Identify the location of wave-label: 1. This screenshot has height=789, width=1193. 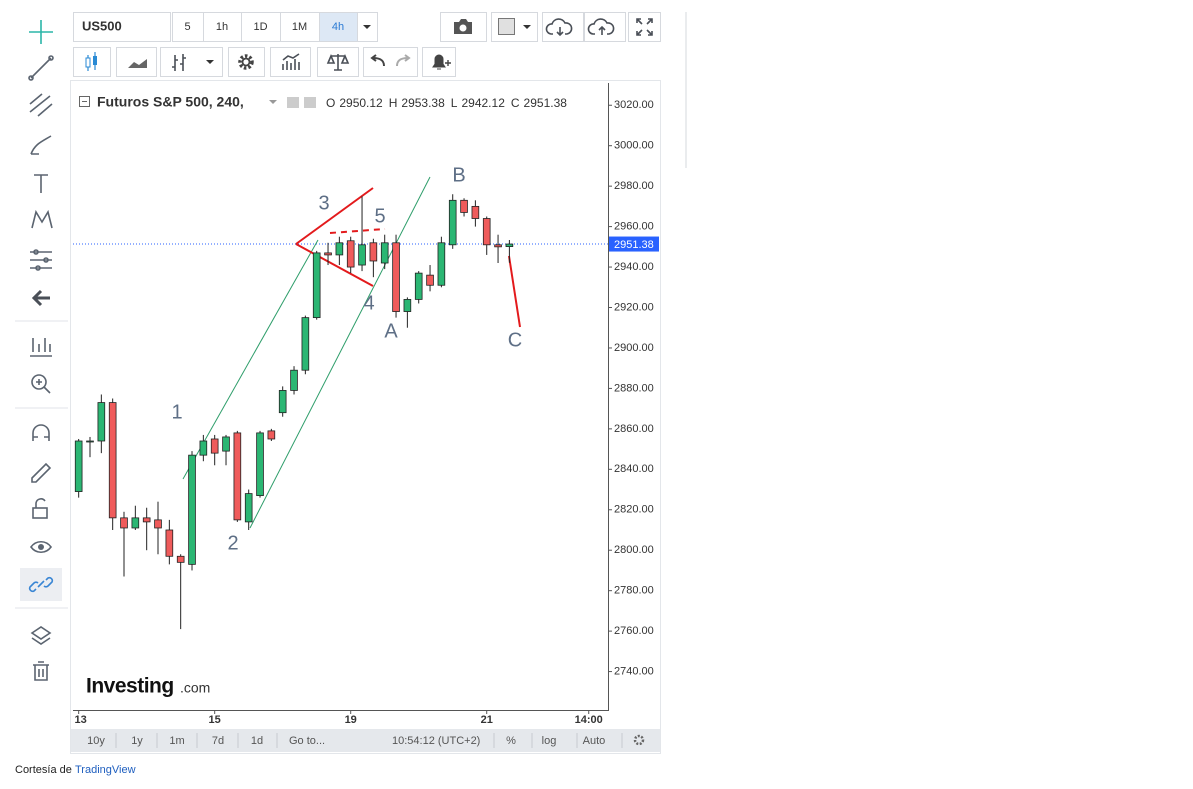
(176, 412).